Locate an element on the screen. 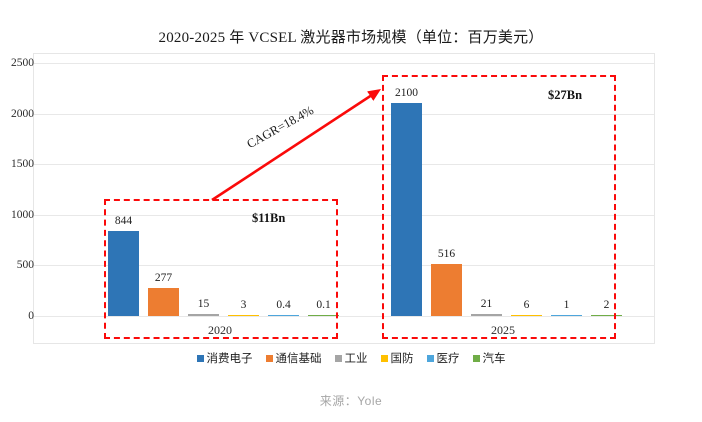 This screenshot has width=702, height=422. legend-item: 汽车 is located at coordinates (489, 358).